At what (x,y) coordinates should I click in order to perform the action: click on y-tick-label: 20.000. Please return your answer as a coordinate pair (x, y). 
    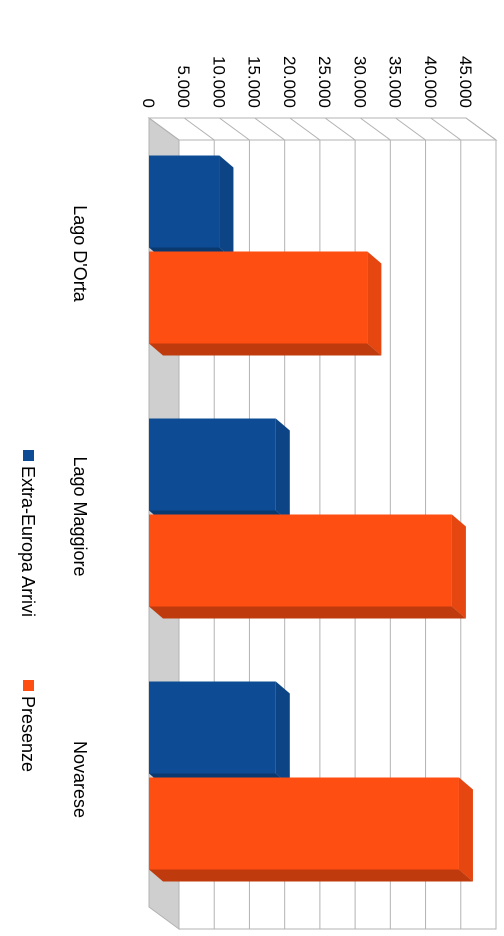
    Looking at the image, I should click on (289, 82).